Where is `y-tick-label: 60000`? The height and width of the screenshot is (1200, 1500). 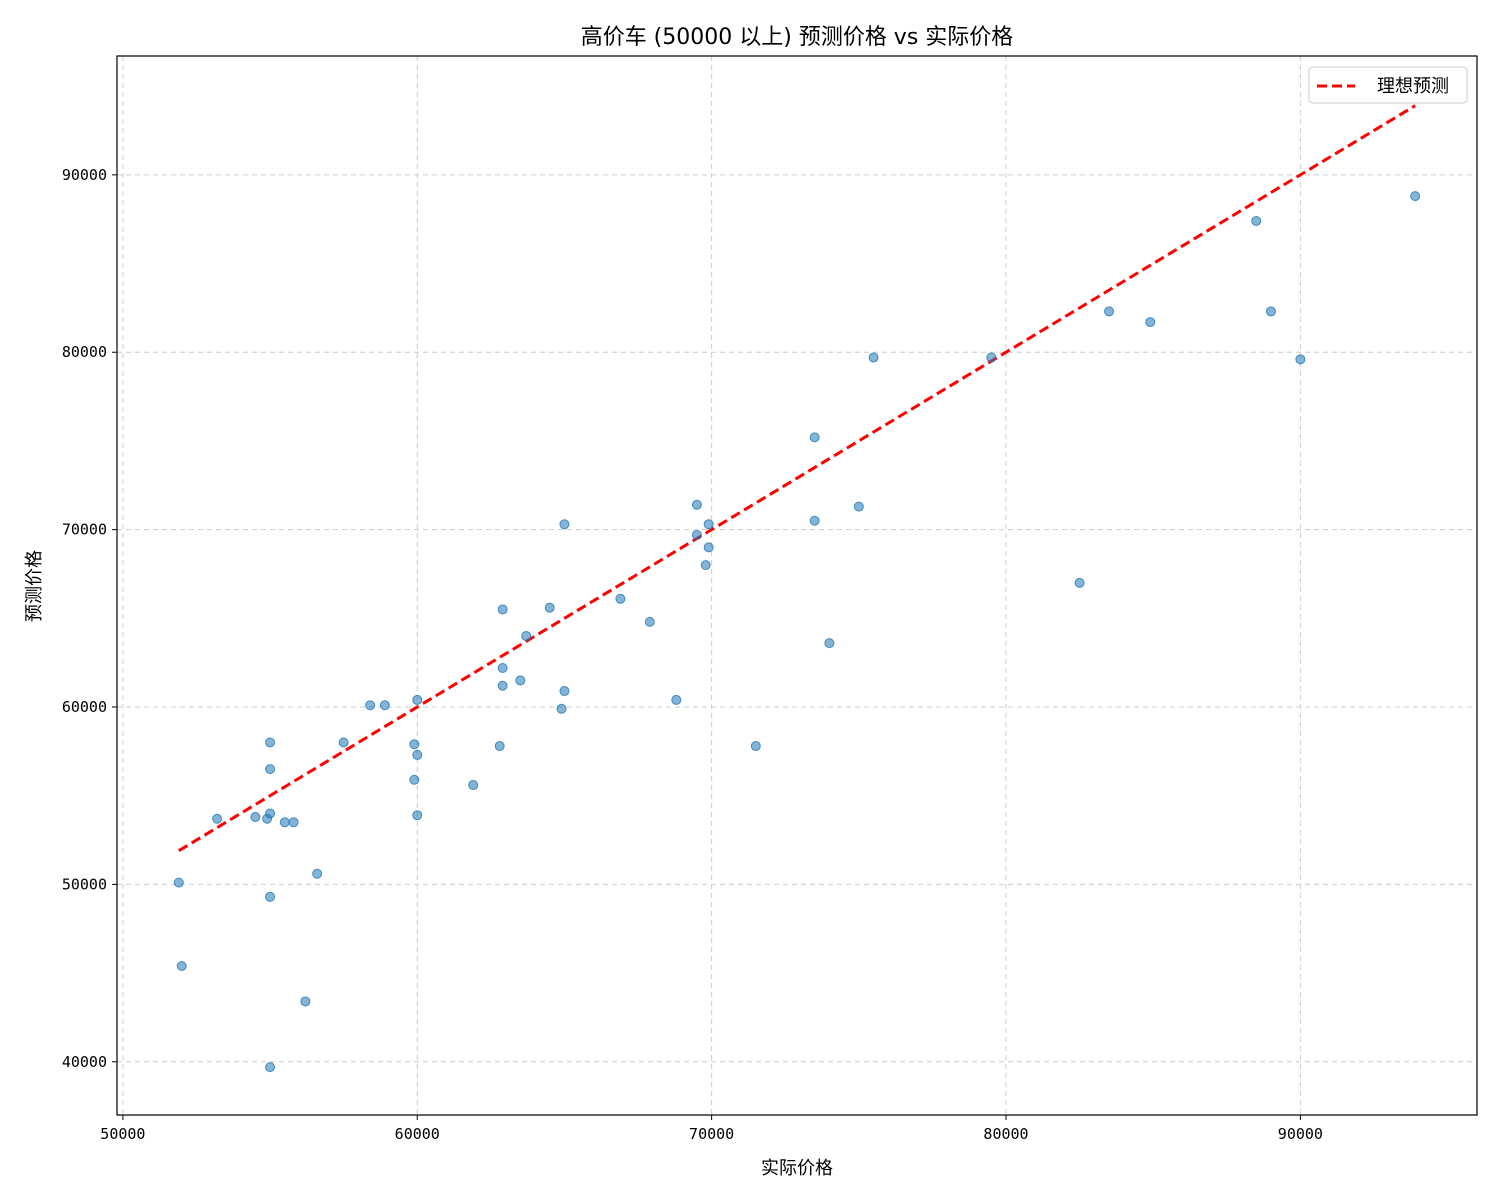
y-tick-label: 60000 is located at coordinates (84, 707).